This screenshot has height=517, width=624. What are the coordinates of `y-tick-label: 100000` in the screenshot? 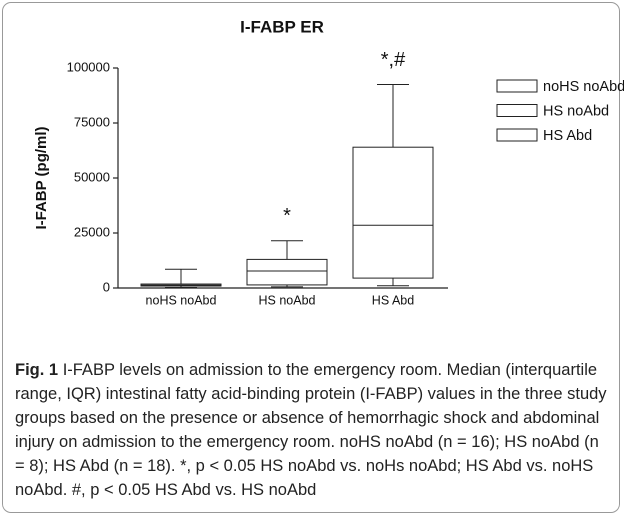 It's located at (88, 66).